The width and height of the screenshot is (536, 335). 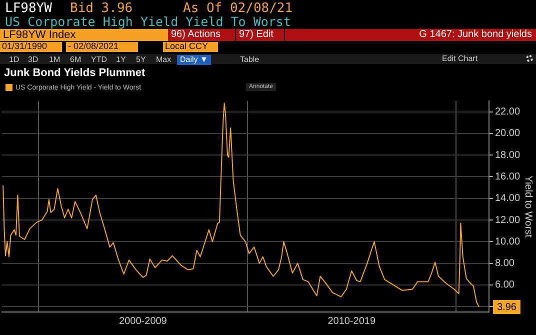 What do you see at coordinates (99, 60) in the screenshot?
I see `text: YTD` at bounding box center [99, 60].